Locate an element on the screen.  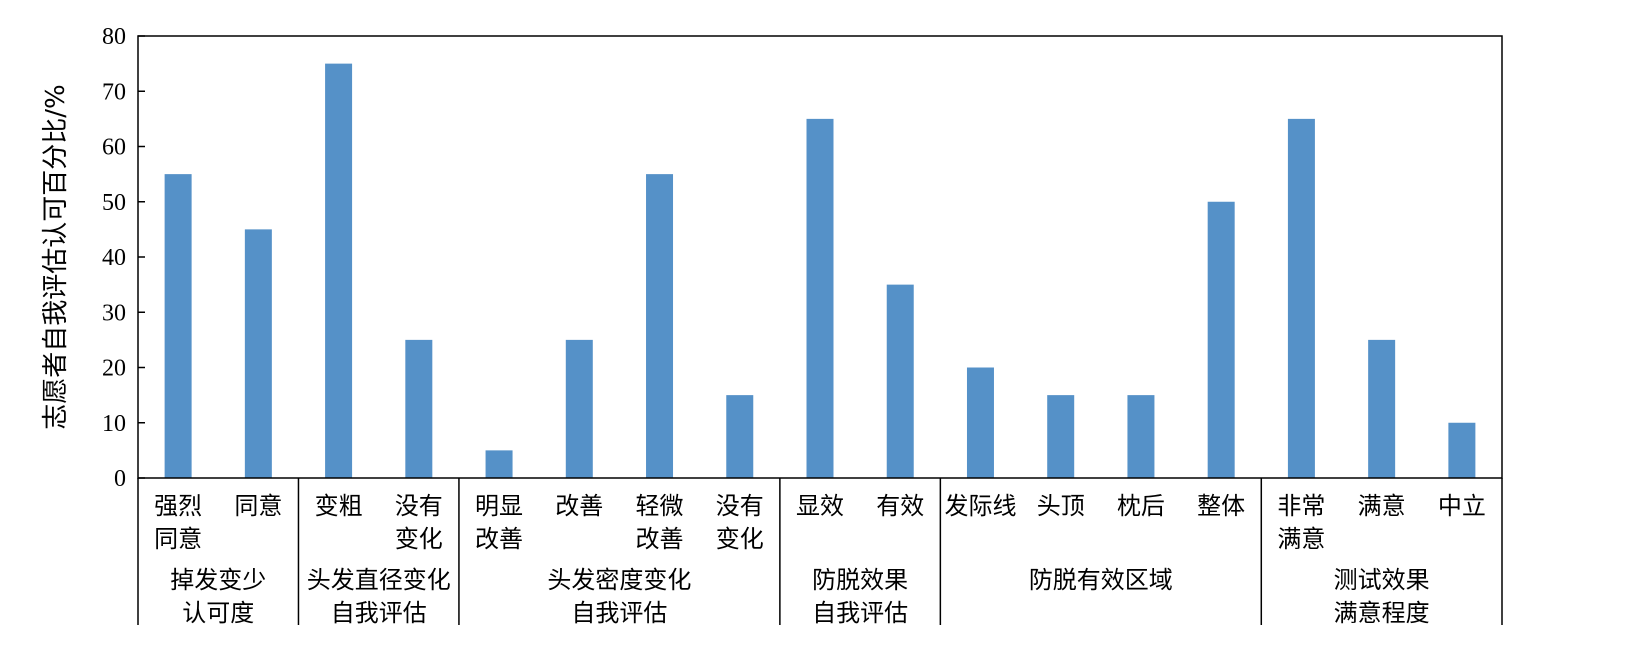
group-label-0: 认可度 is located at coordinates (218, 613).